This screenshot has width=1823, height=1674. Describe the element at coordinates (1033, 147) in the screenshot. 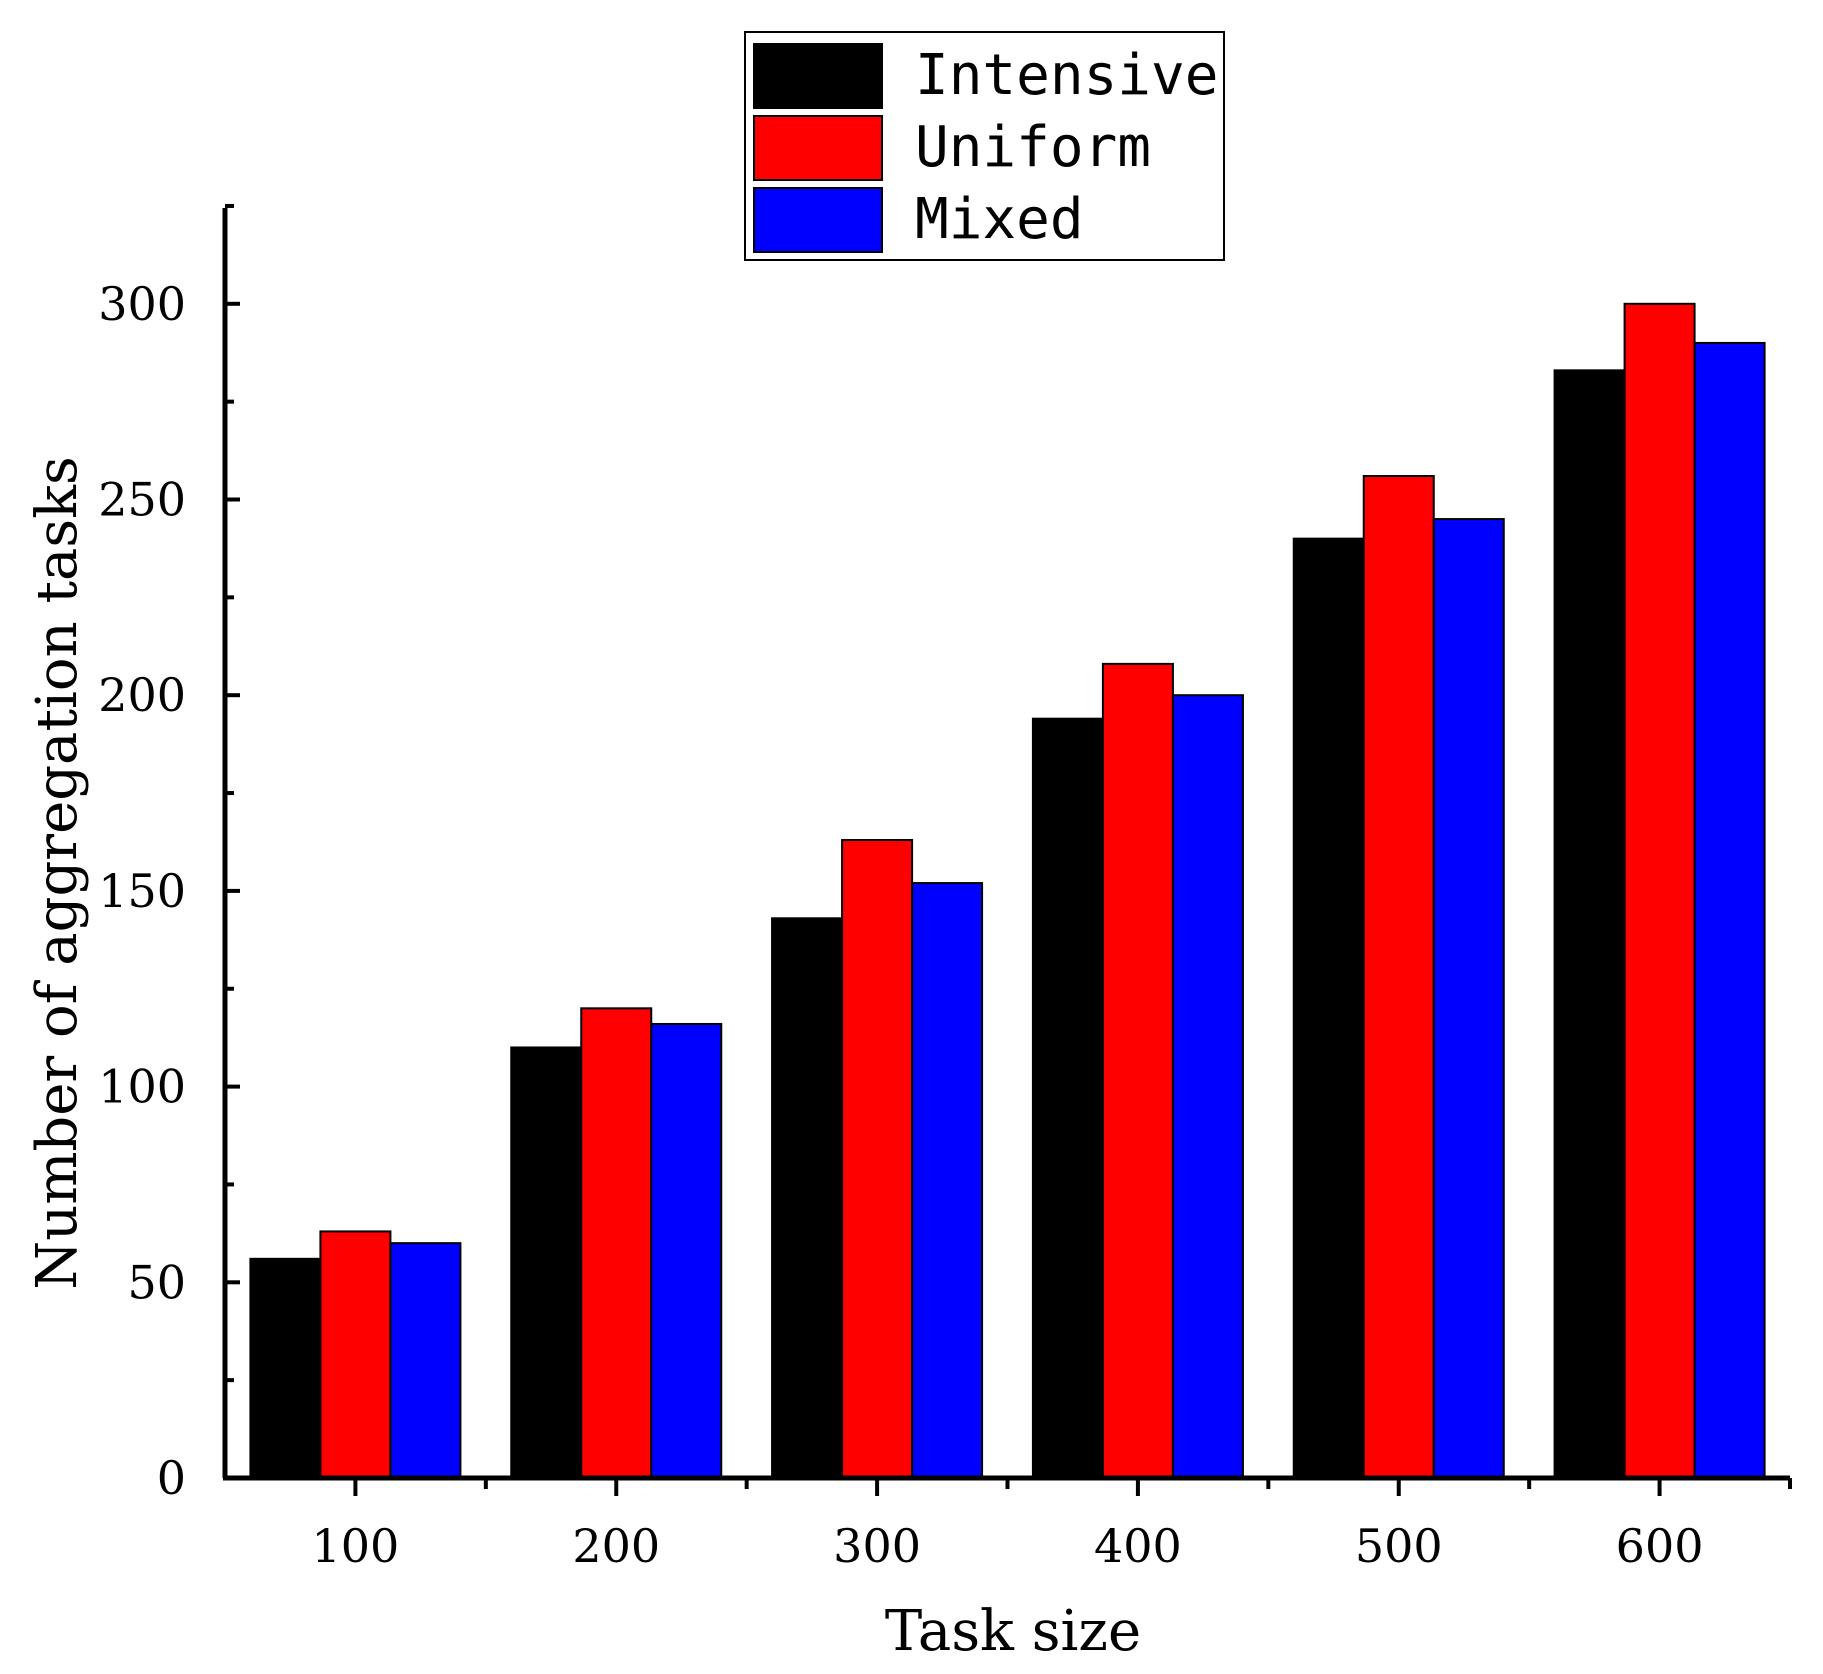

I see `legend-label-uniform: Uniform` at that location.